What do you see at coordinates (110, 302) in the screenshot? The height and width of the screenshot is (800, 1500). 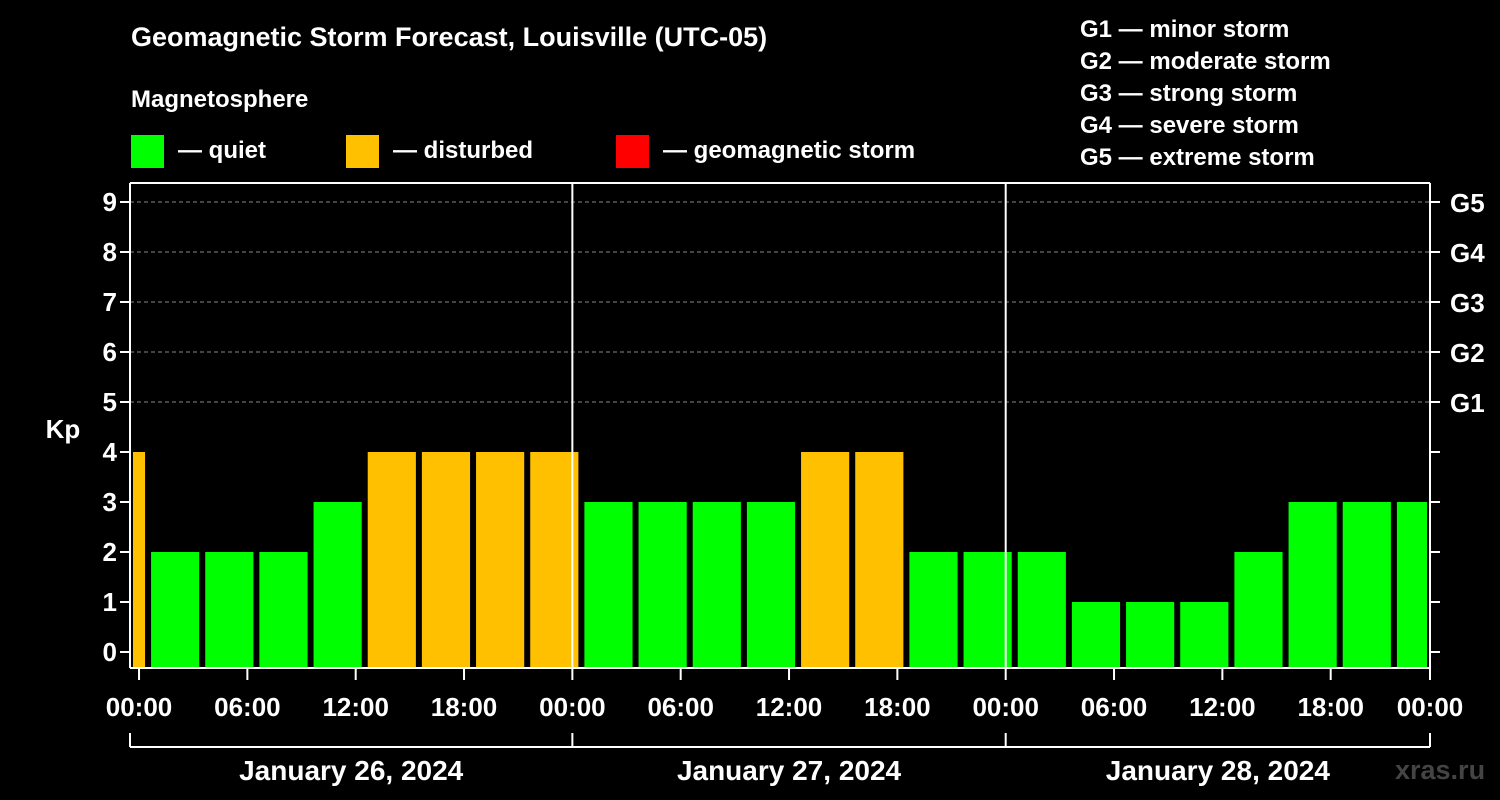 I see `y-tick-label-7: 7` at bounding box center [110, 302].